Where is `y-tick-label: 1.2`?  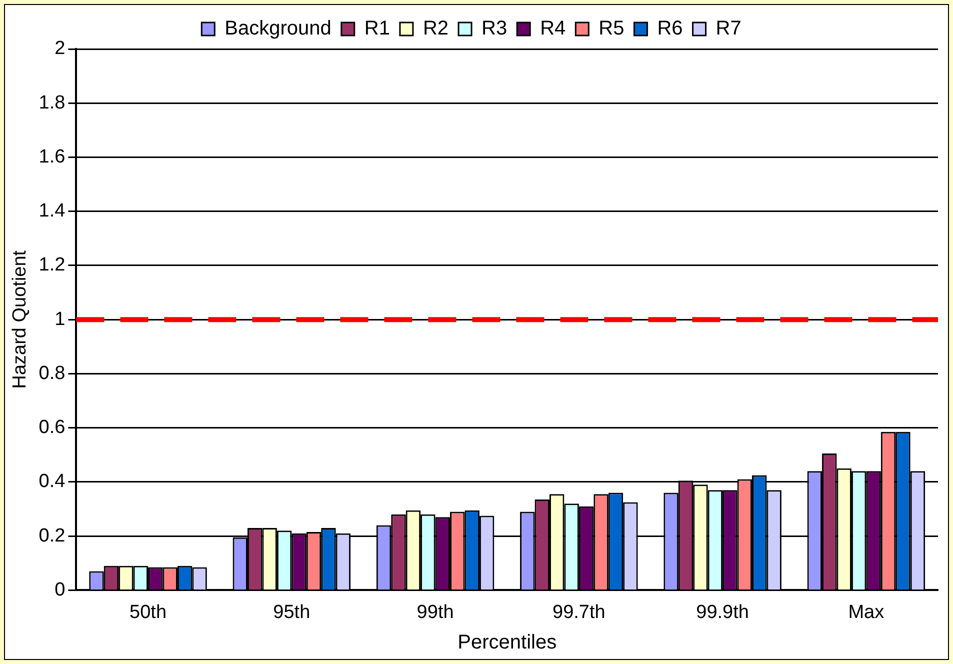 y-tick-label: 1.2 is located at coordinates (52, 265).